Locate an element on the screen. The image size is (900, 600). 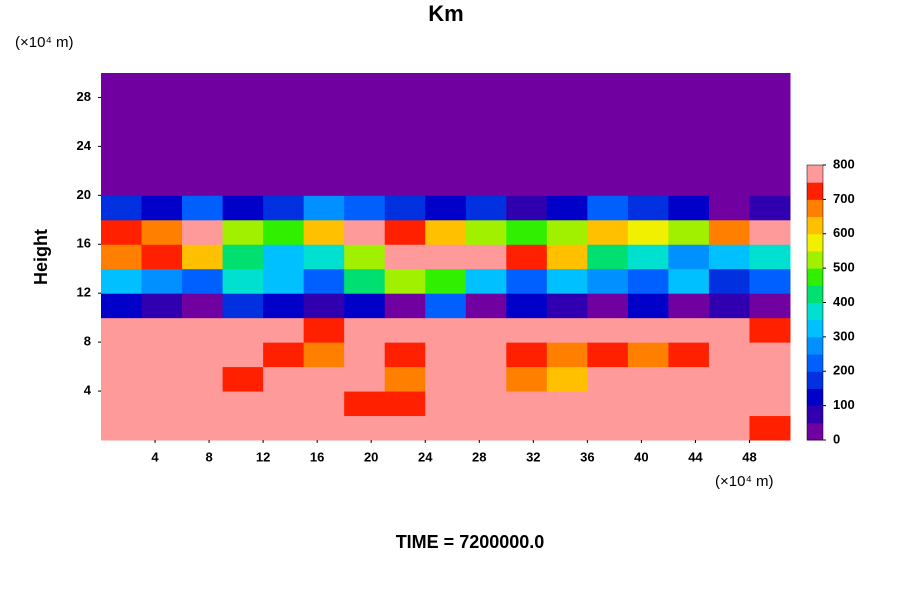
y-tick-label: 12 is located at coordinates (84, 292).